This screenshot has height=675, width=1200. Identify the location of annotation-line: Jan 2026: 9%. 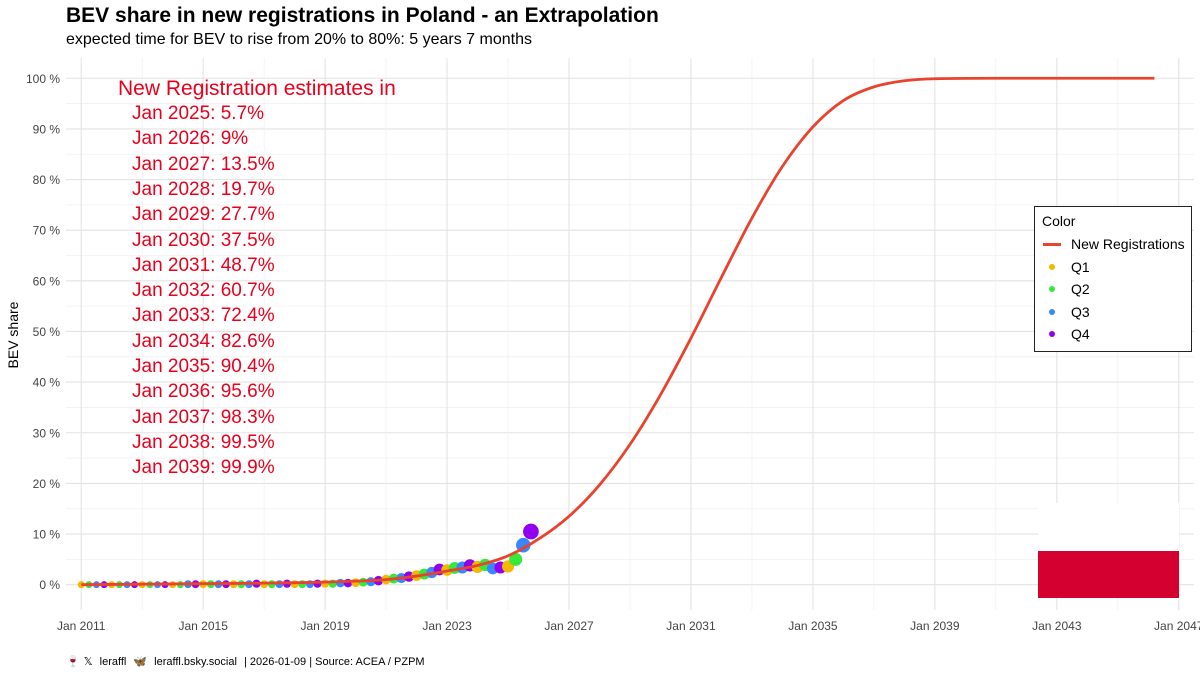
(190, 139).